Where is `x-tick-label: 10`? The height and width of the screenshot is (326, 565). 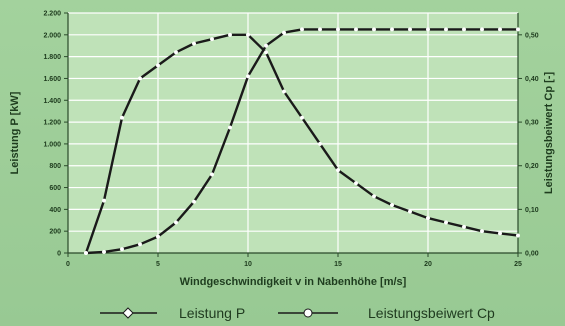
x-tick-label: 10 is located at coordinates (248, 264).